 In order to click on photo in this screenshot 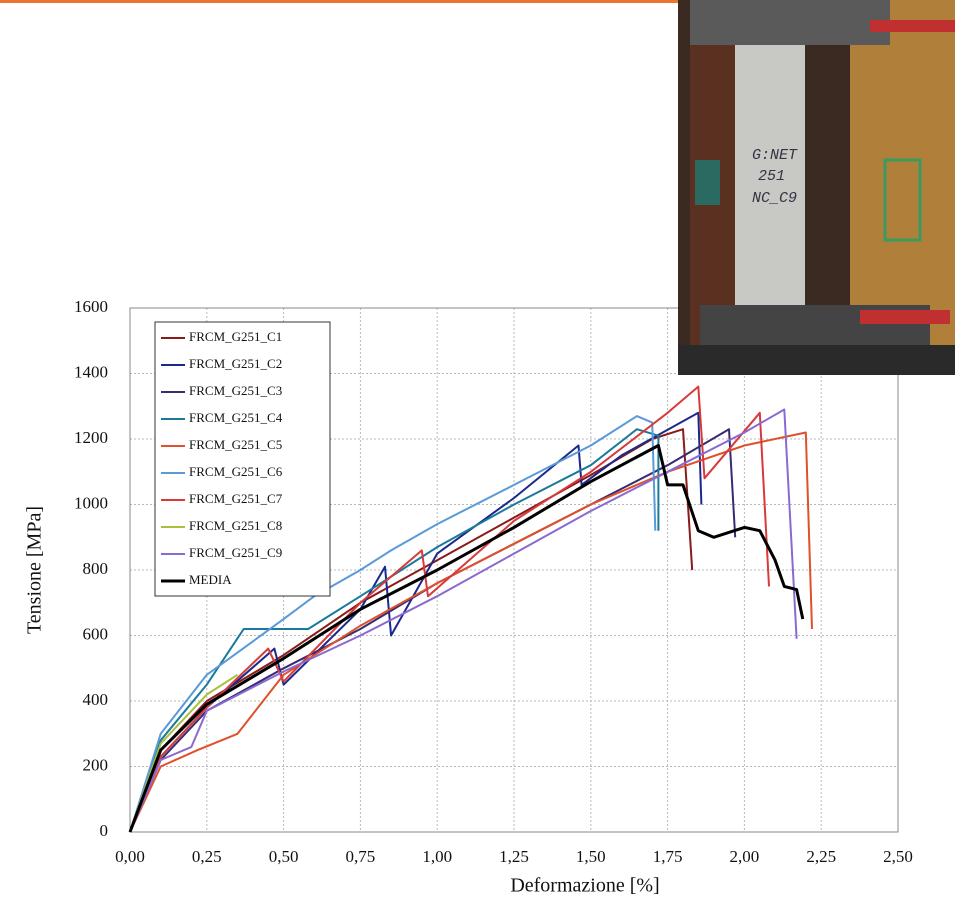, I will do `click(816, 187)`.